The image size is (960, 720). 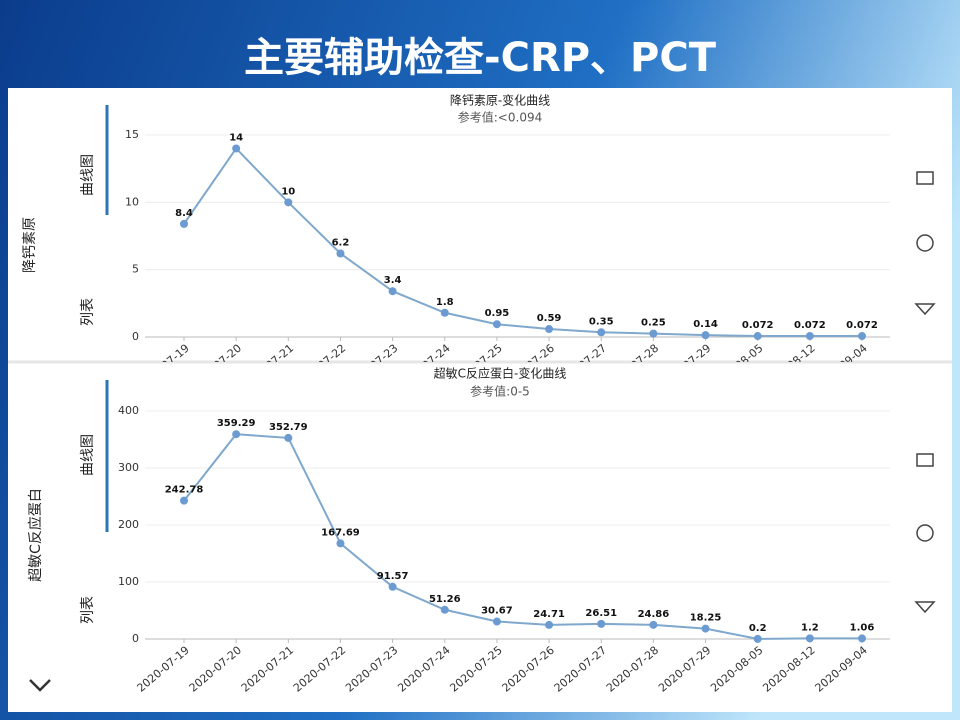 What do you see at coordinates (810, 627) in the screenshot?
I see `data-label: 1.2` at bounding box center [810, 627].